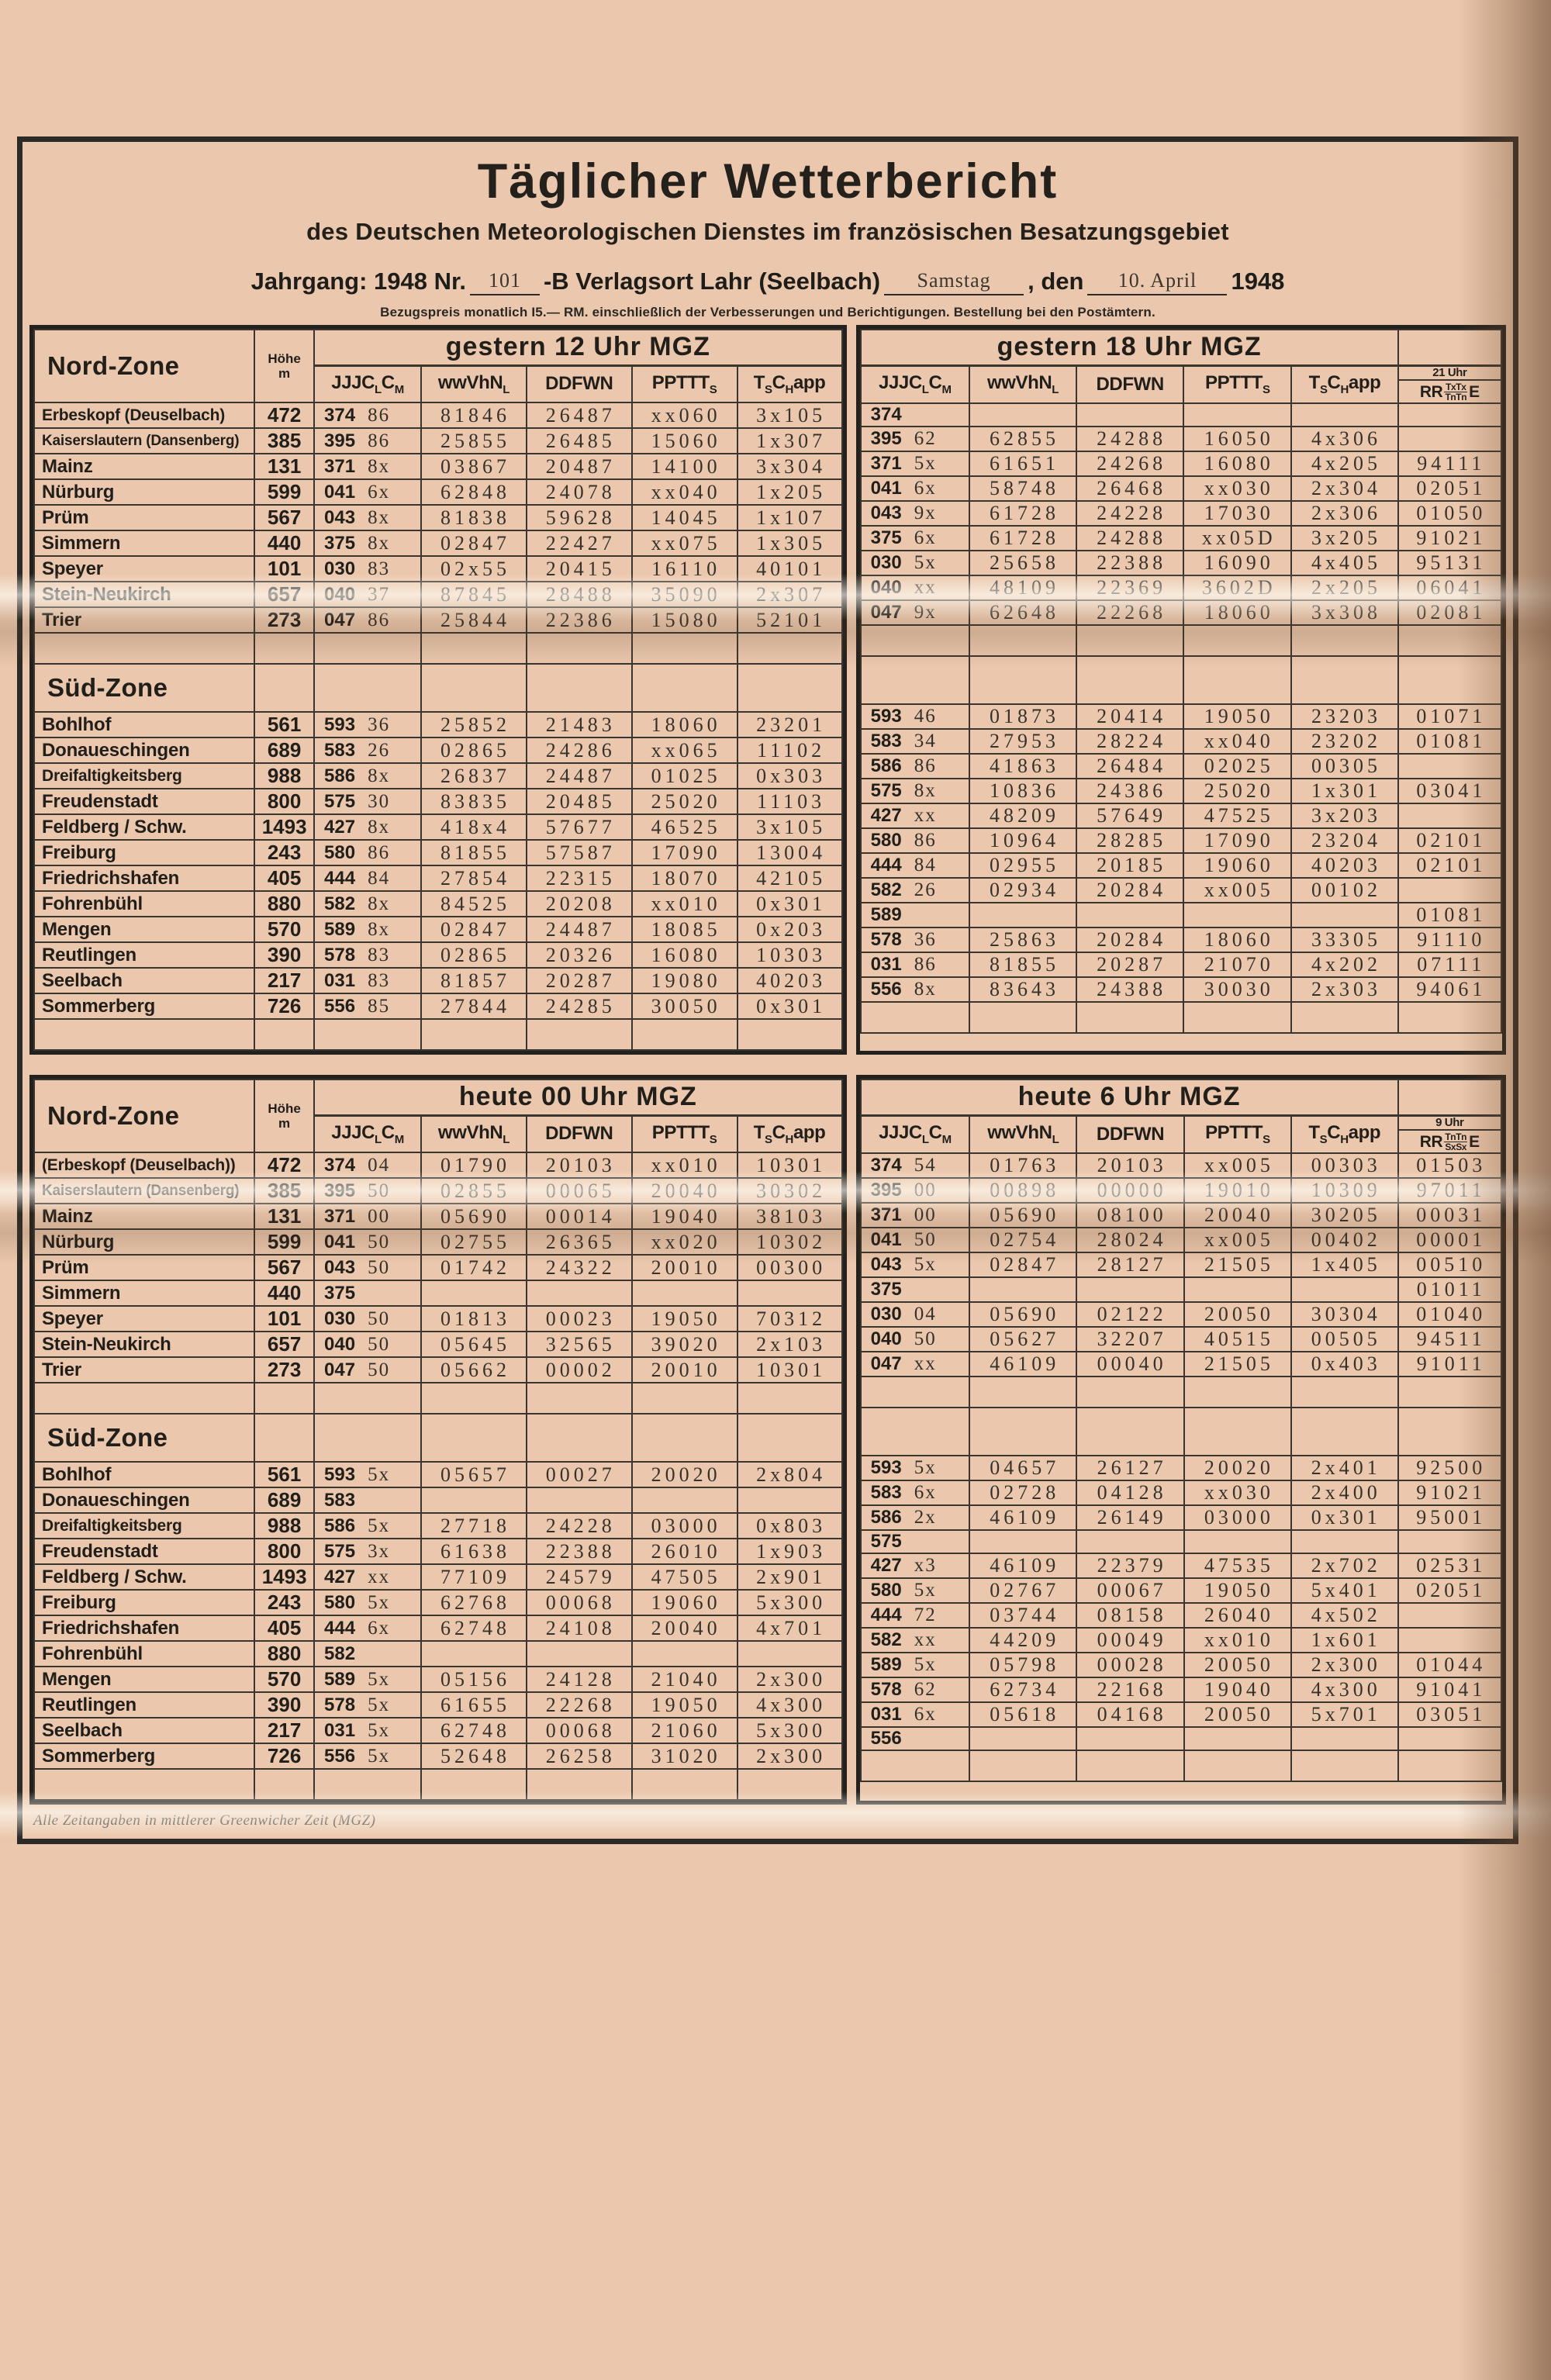 The height and width of the screenshot is (2380, 1551). Describe the element at coordinates (914, 766) in the screenshot. I see `cell-jjjclcm: 586 86` at that location.